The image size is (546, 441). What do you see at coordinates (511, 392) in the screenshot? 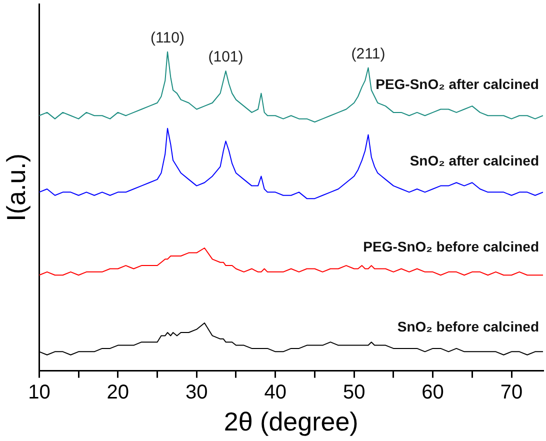
I see `x-tick-label: 70` at bounding box center [511, 392].